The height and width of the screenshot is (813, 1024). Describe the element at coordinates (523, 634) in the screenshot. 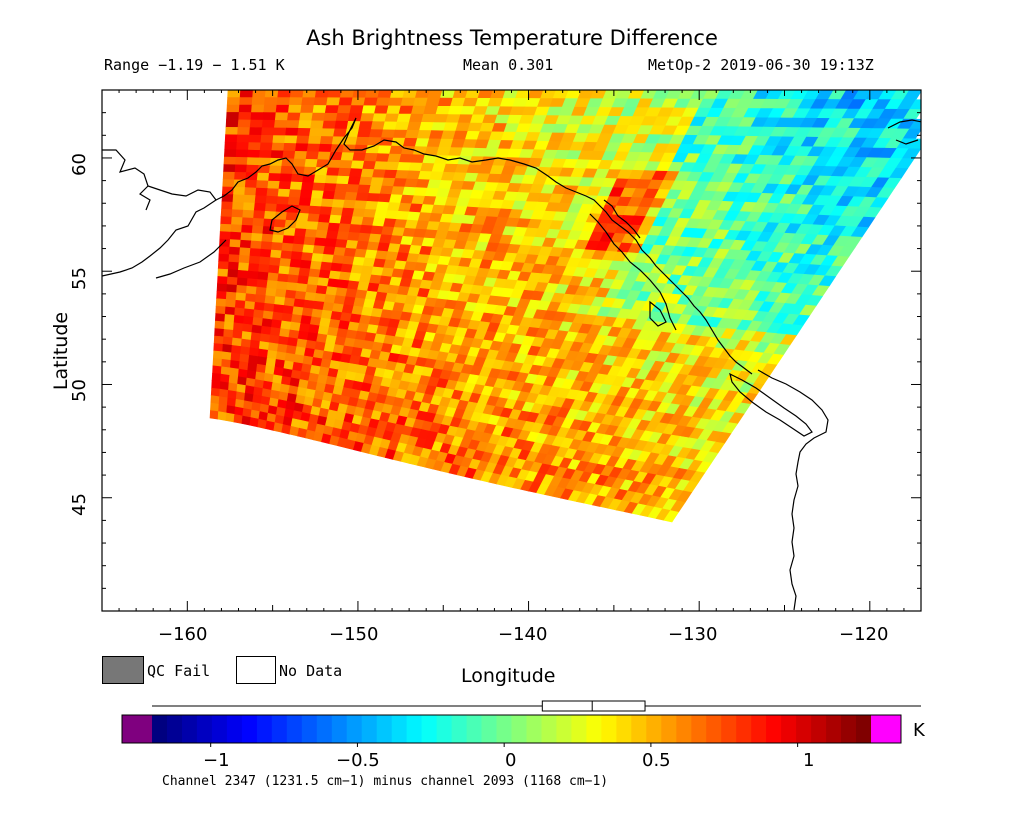

I see `lon-tick-140: −140` at that location.